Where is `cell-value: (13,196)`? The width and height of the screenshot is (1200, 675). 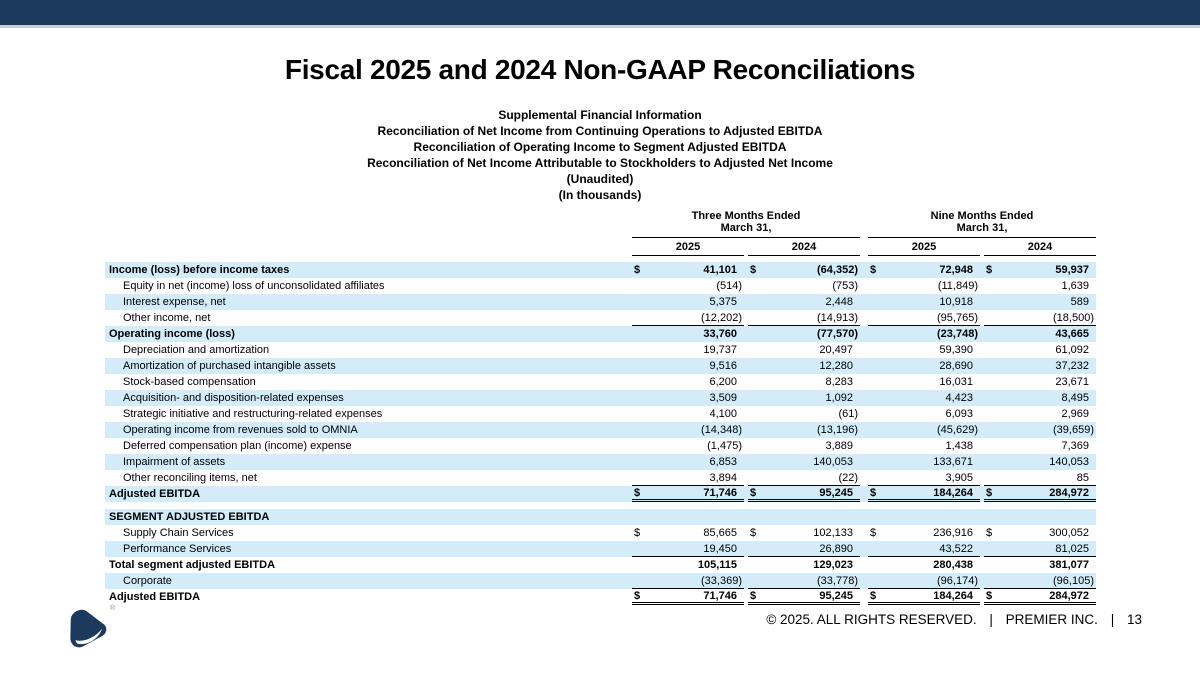 cell-value: (13,196) is located at coordinates (837, 430).